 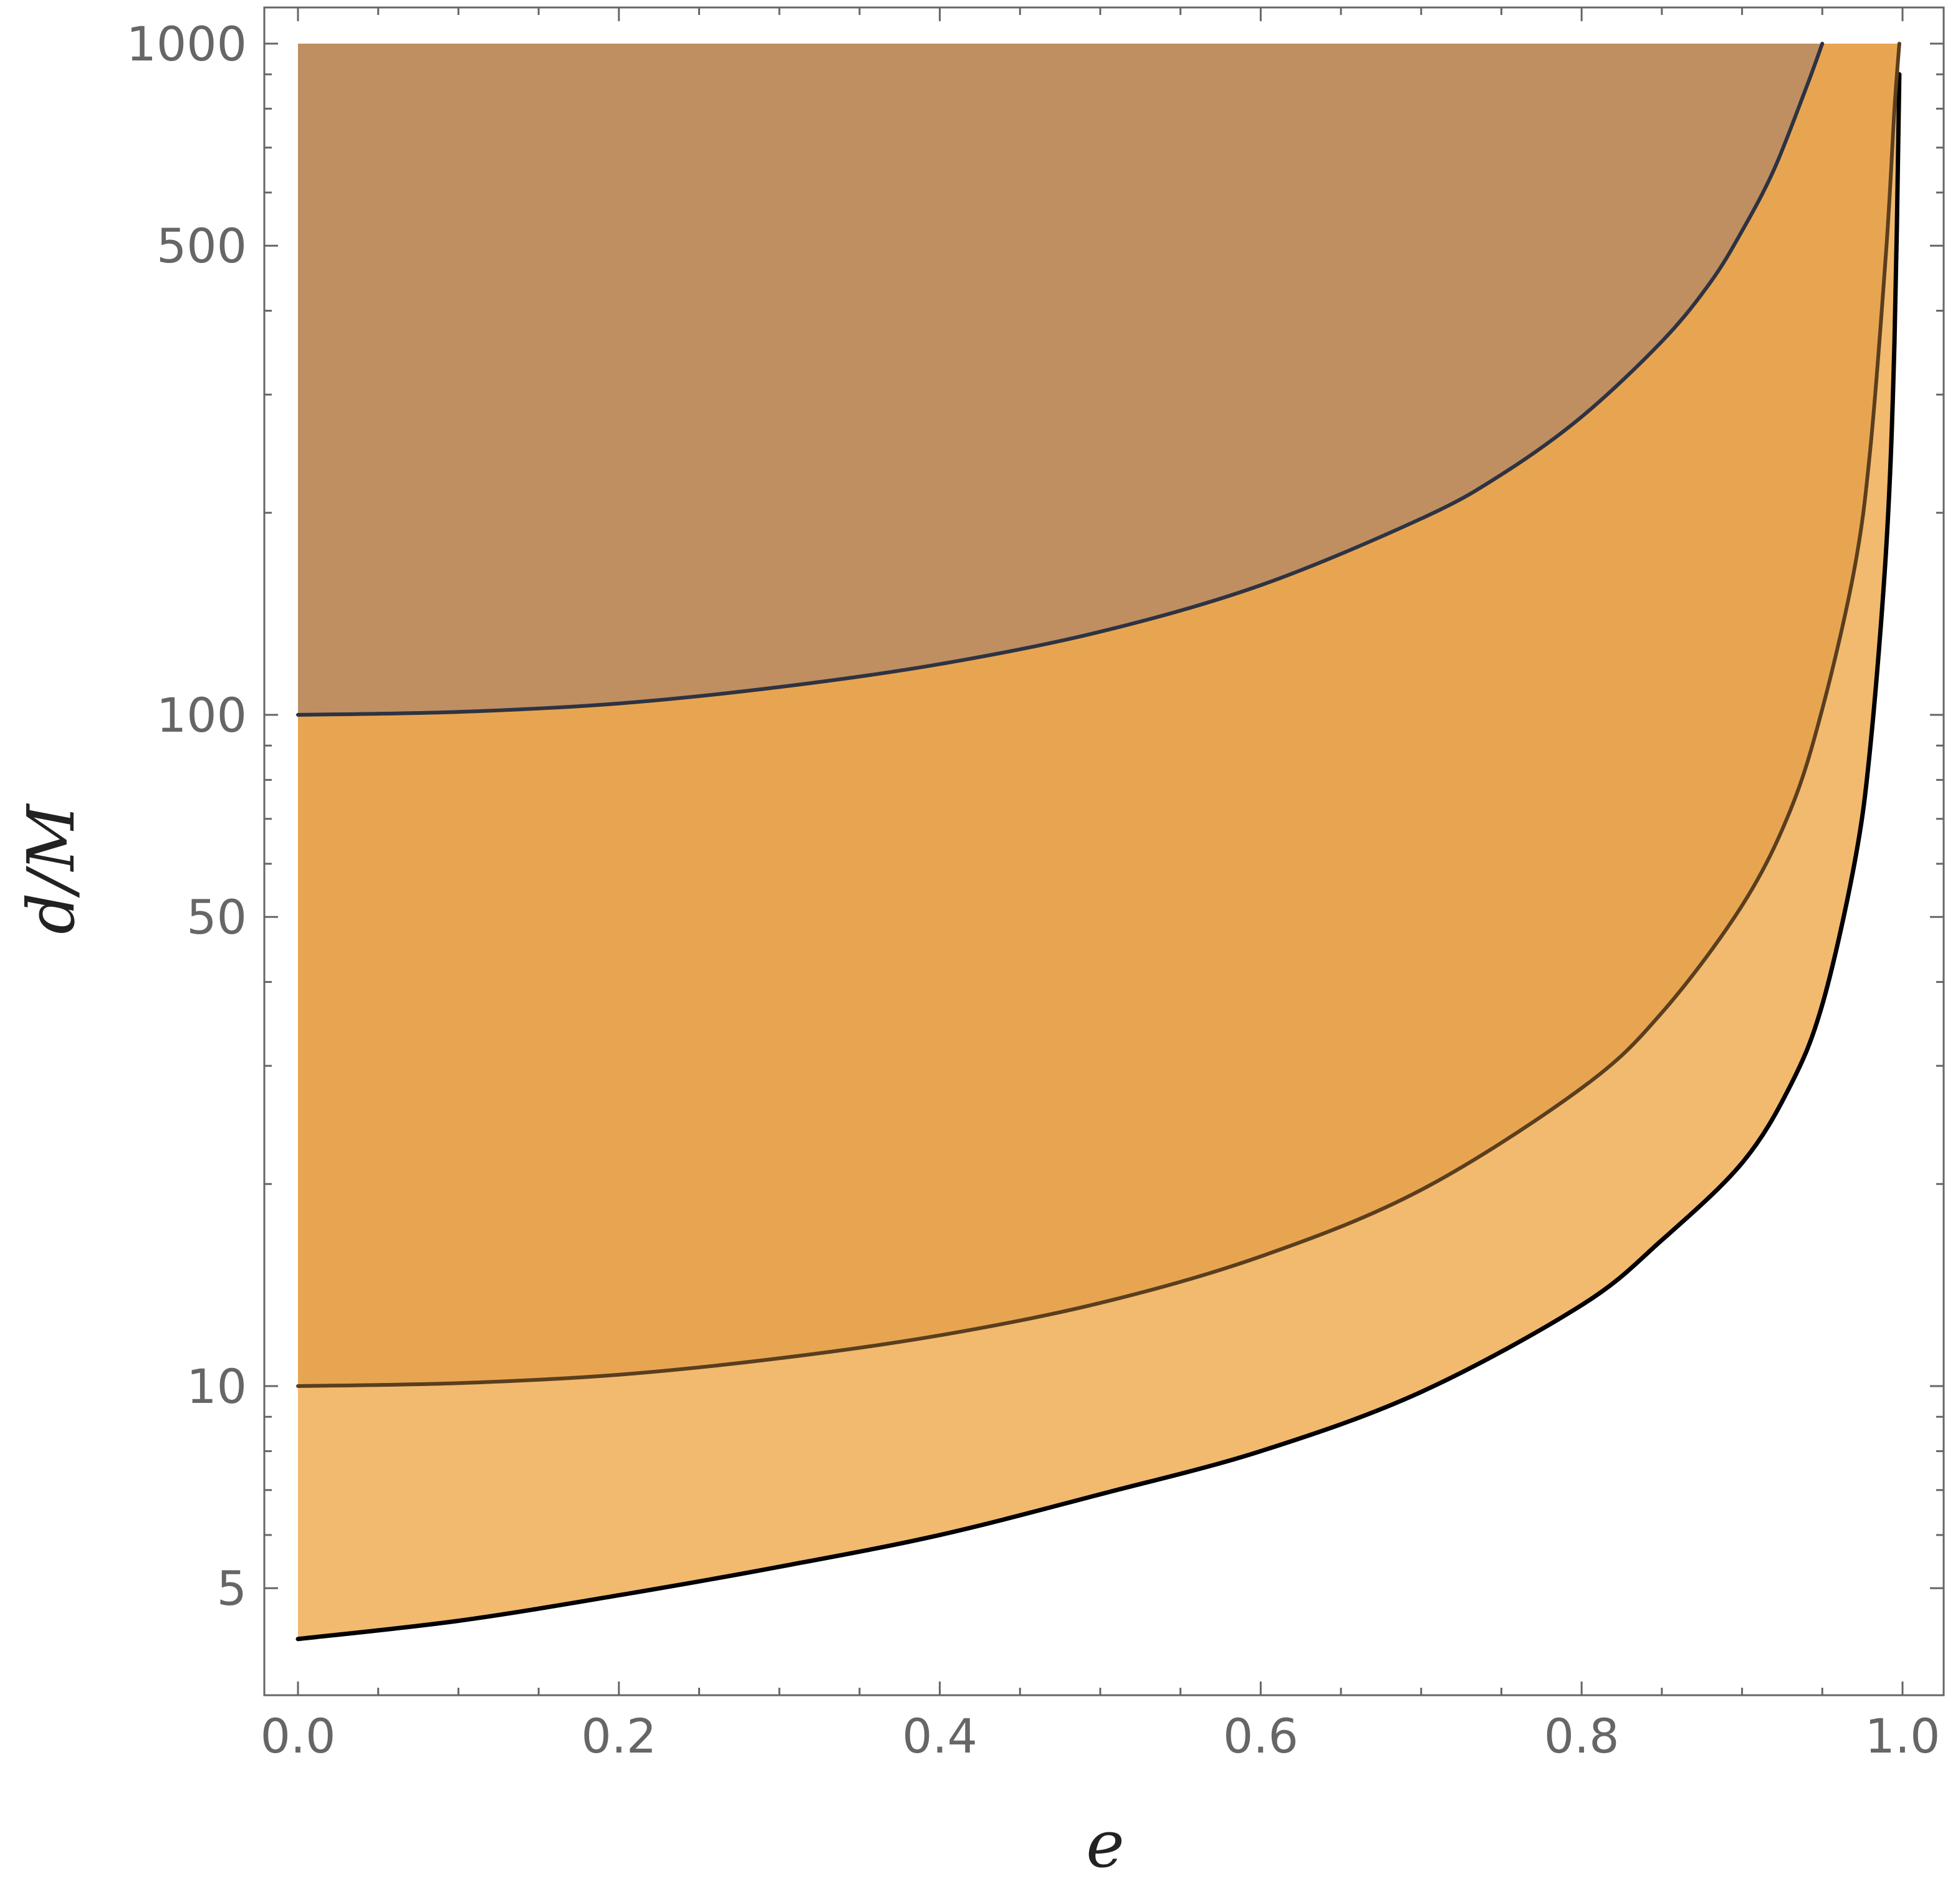 I want to click on x-tick-label: 0.0, so click(x=298, y=1736).